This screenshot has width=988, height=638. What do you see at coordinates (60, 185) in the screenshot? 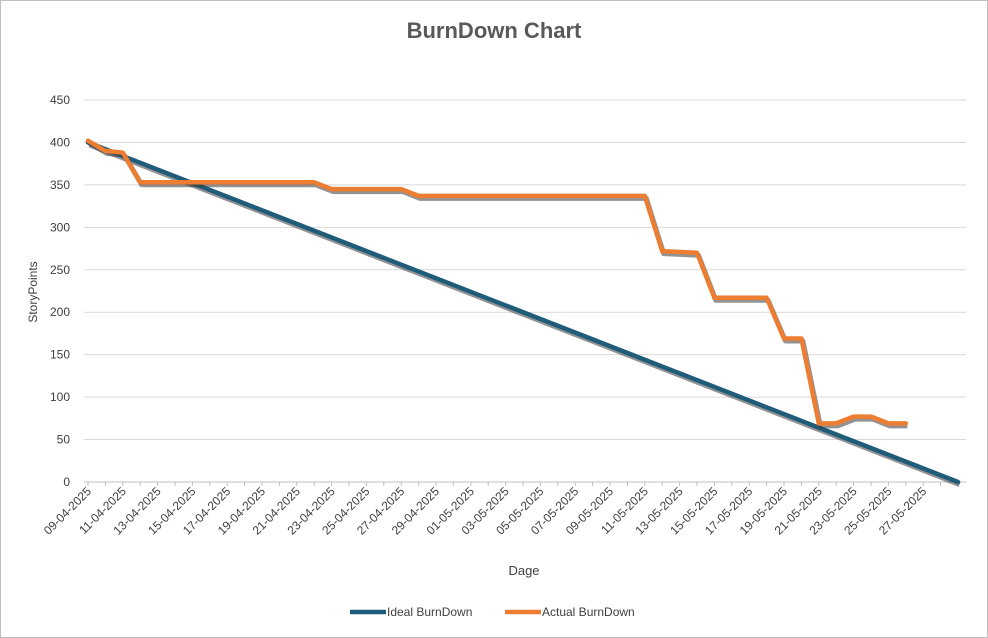
I see `y-tick-label: 350` at bounding box center [60, 185].